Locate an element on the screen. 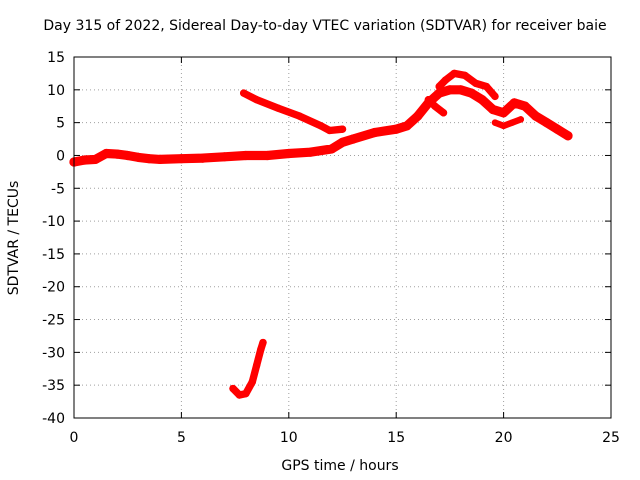 The width and height of the screenshot is (640, 480). y-tick-label: -15 is located at coordinates (53, 255).